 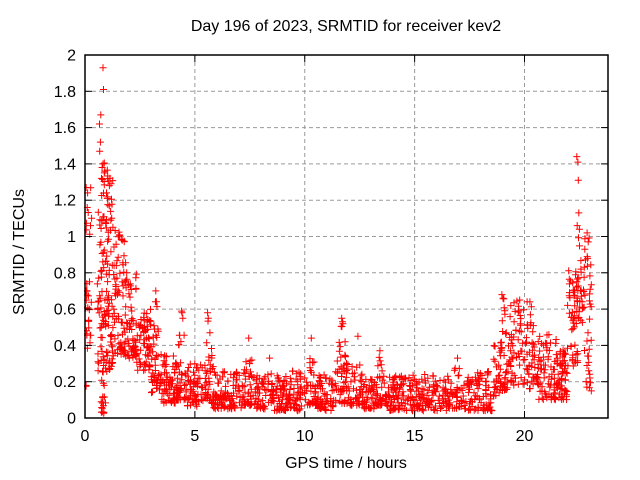 What do you see at coordinates (71, 419) in the screenshot?
I see `y-tick-label: 0` at bounding box center [71, 419].